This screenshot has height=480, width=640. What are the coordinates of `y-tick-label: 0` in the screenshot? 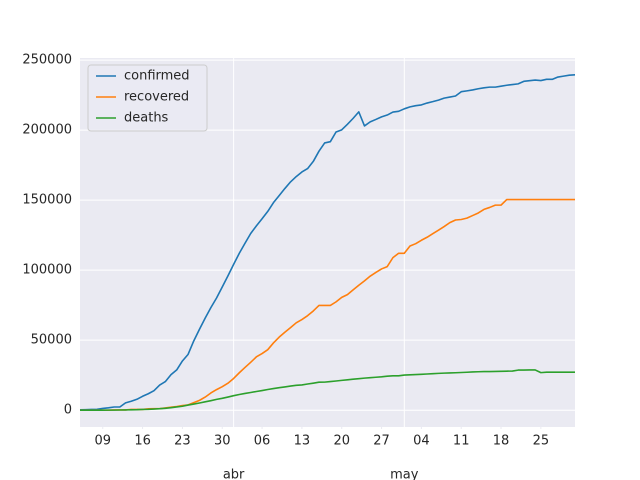 It's located at (68, 410).